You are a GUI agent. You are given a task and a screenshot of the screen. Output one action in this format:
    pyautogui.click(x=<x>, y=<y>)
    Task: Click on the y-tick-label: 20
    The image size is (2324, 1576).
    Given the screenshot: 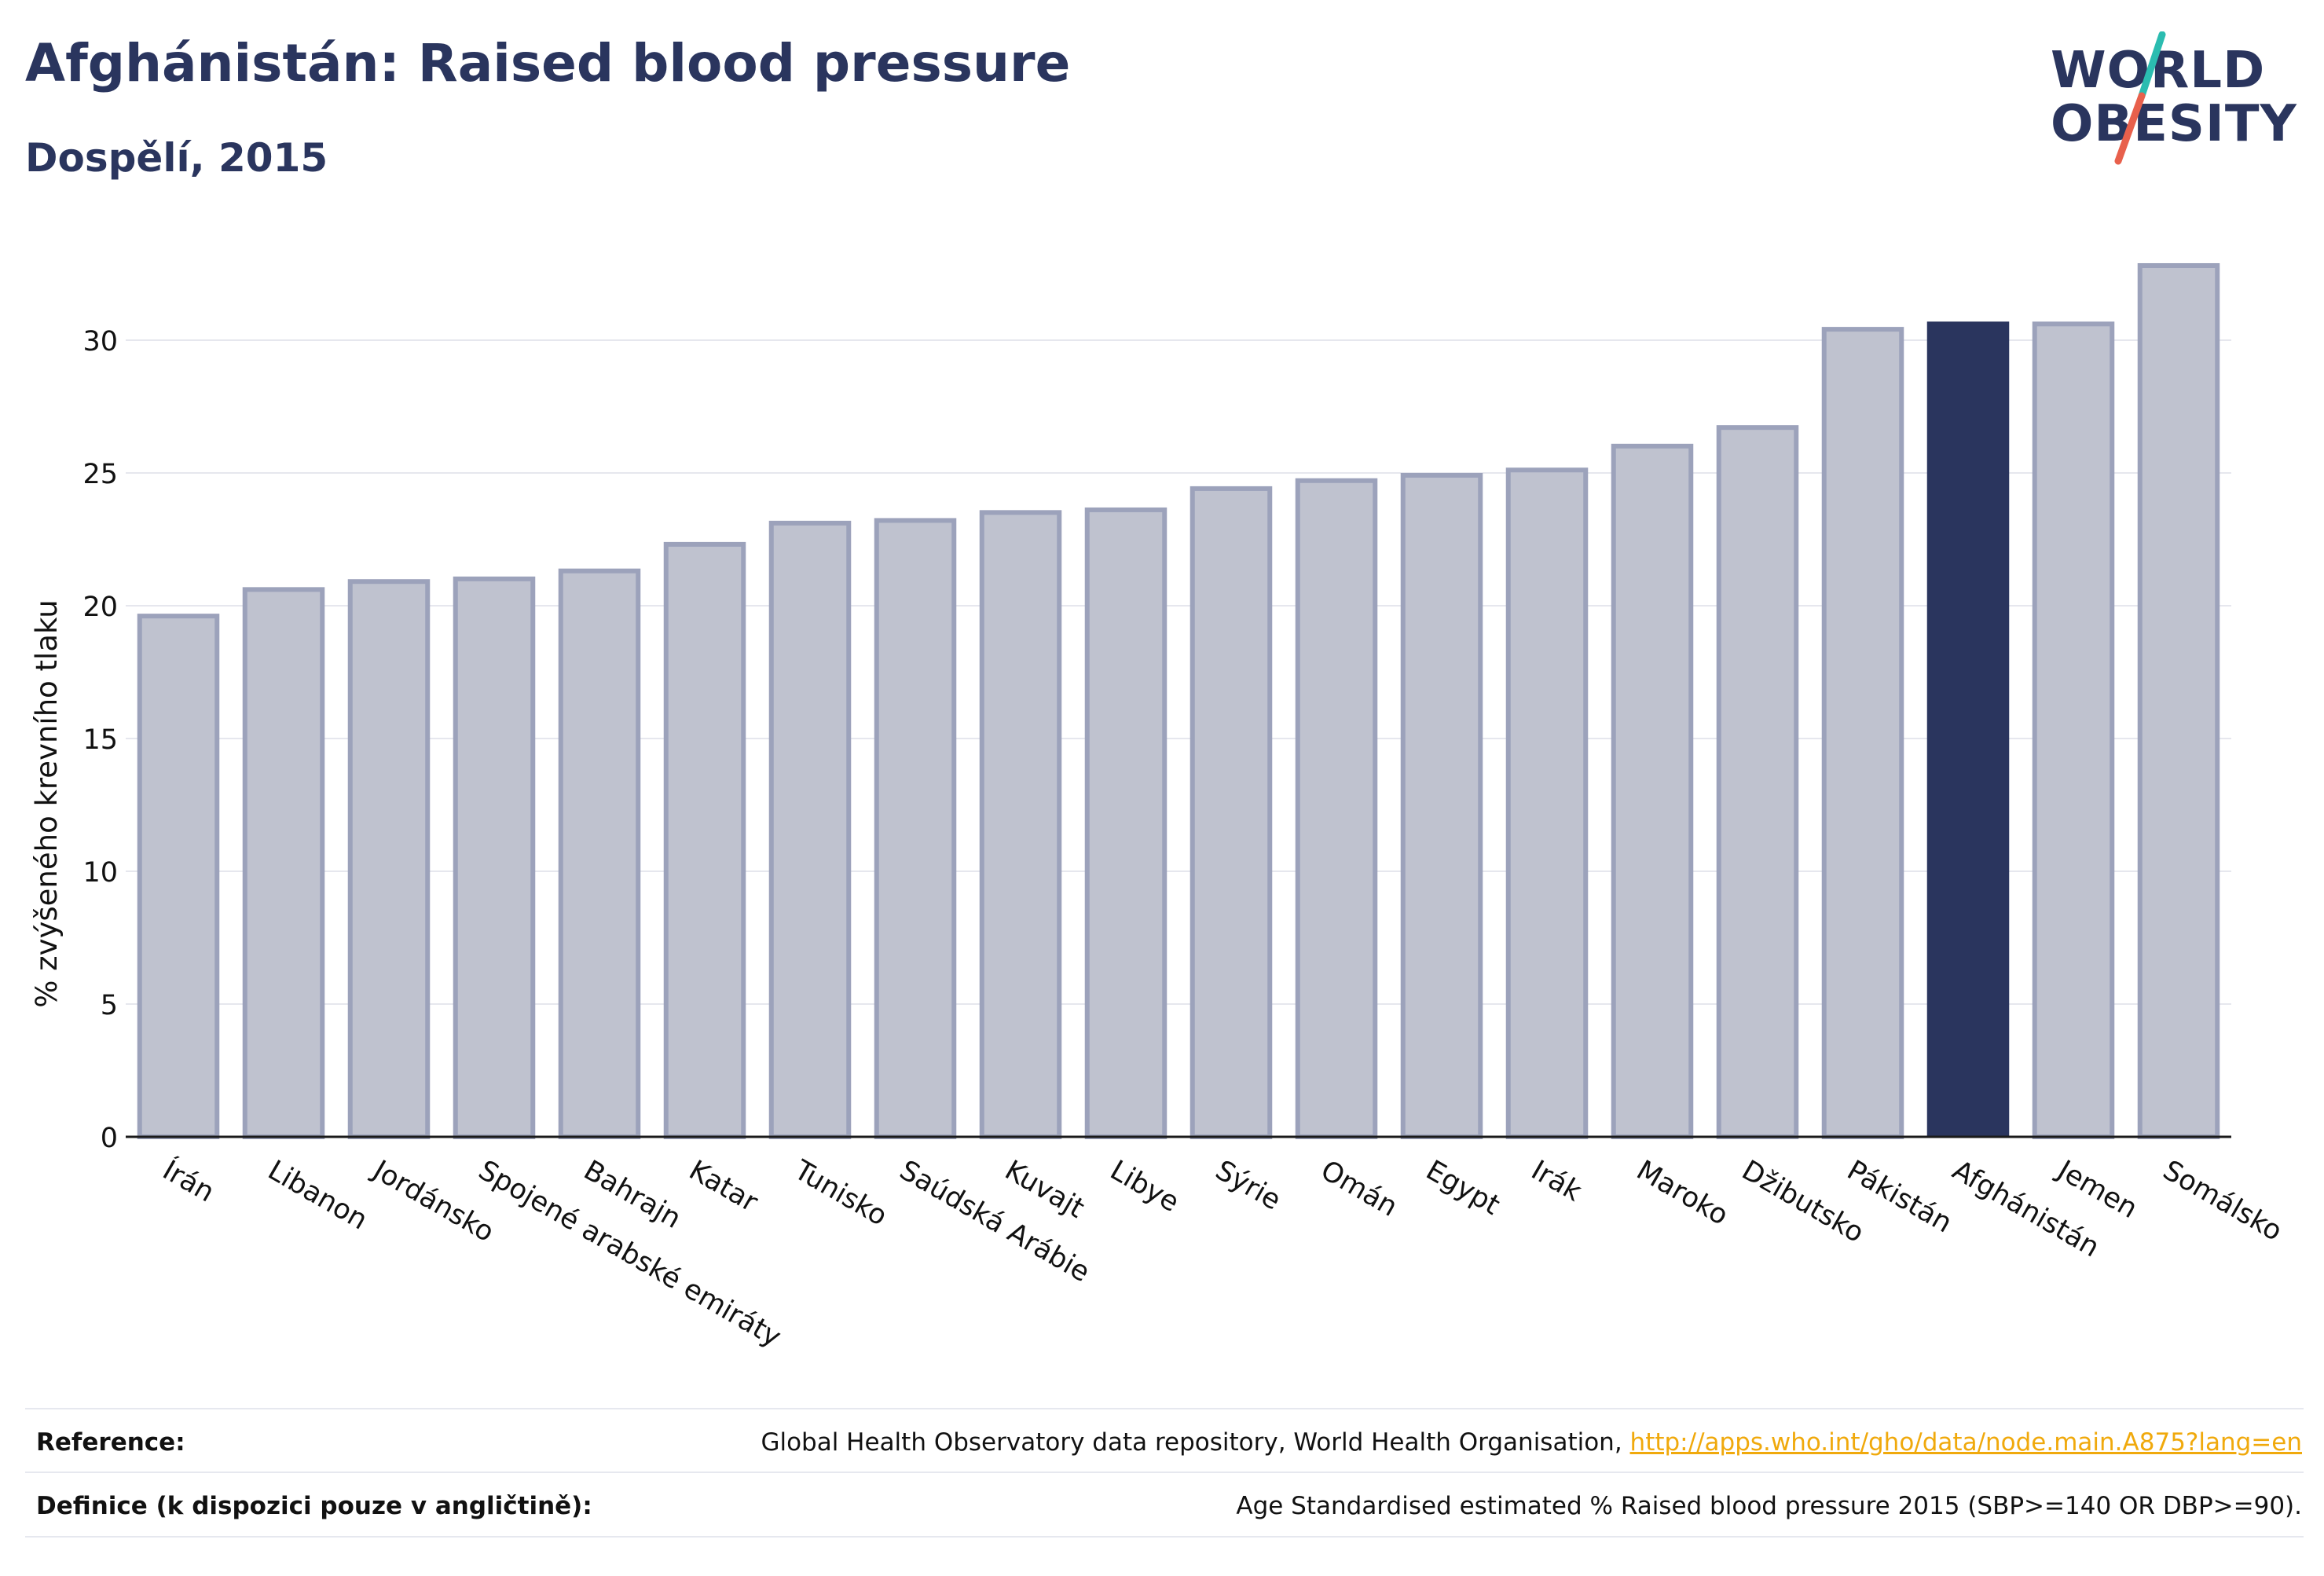 What is the action you would take?
    pyautogui.click(x=100, y=607)
    